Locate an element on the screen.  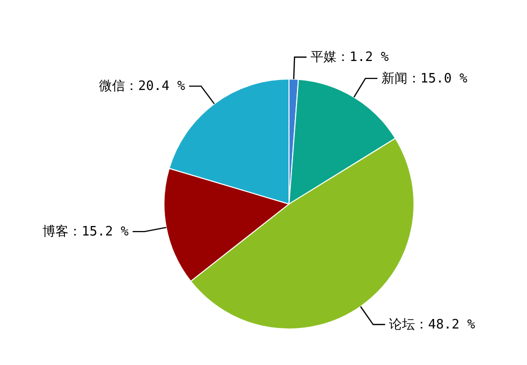
data-label: ：48.2 % is located at coordinates (445, 325).